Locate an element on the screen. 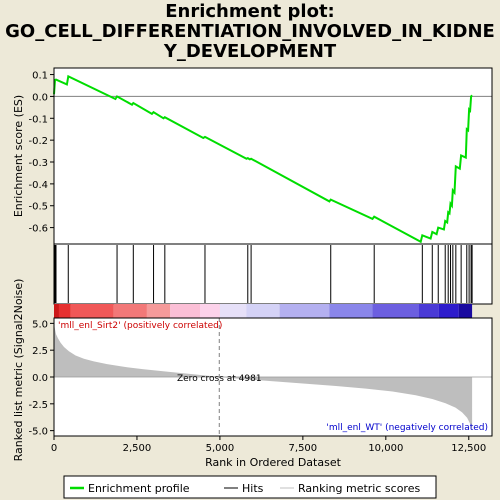  xtick-label: 5,000 is located at coordinates (220, 448).